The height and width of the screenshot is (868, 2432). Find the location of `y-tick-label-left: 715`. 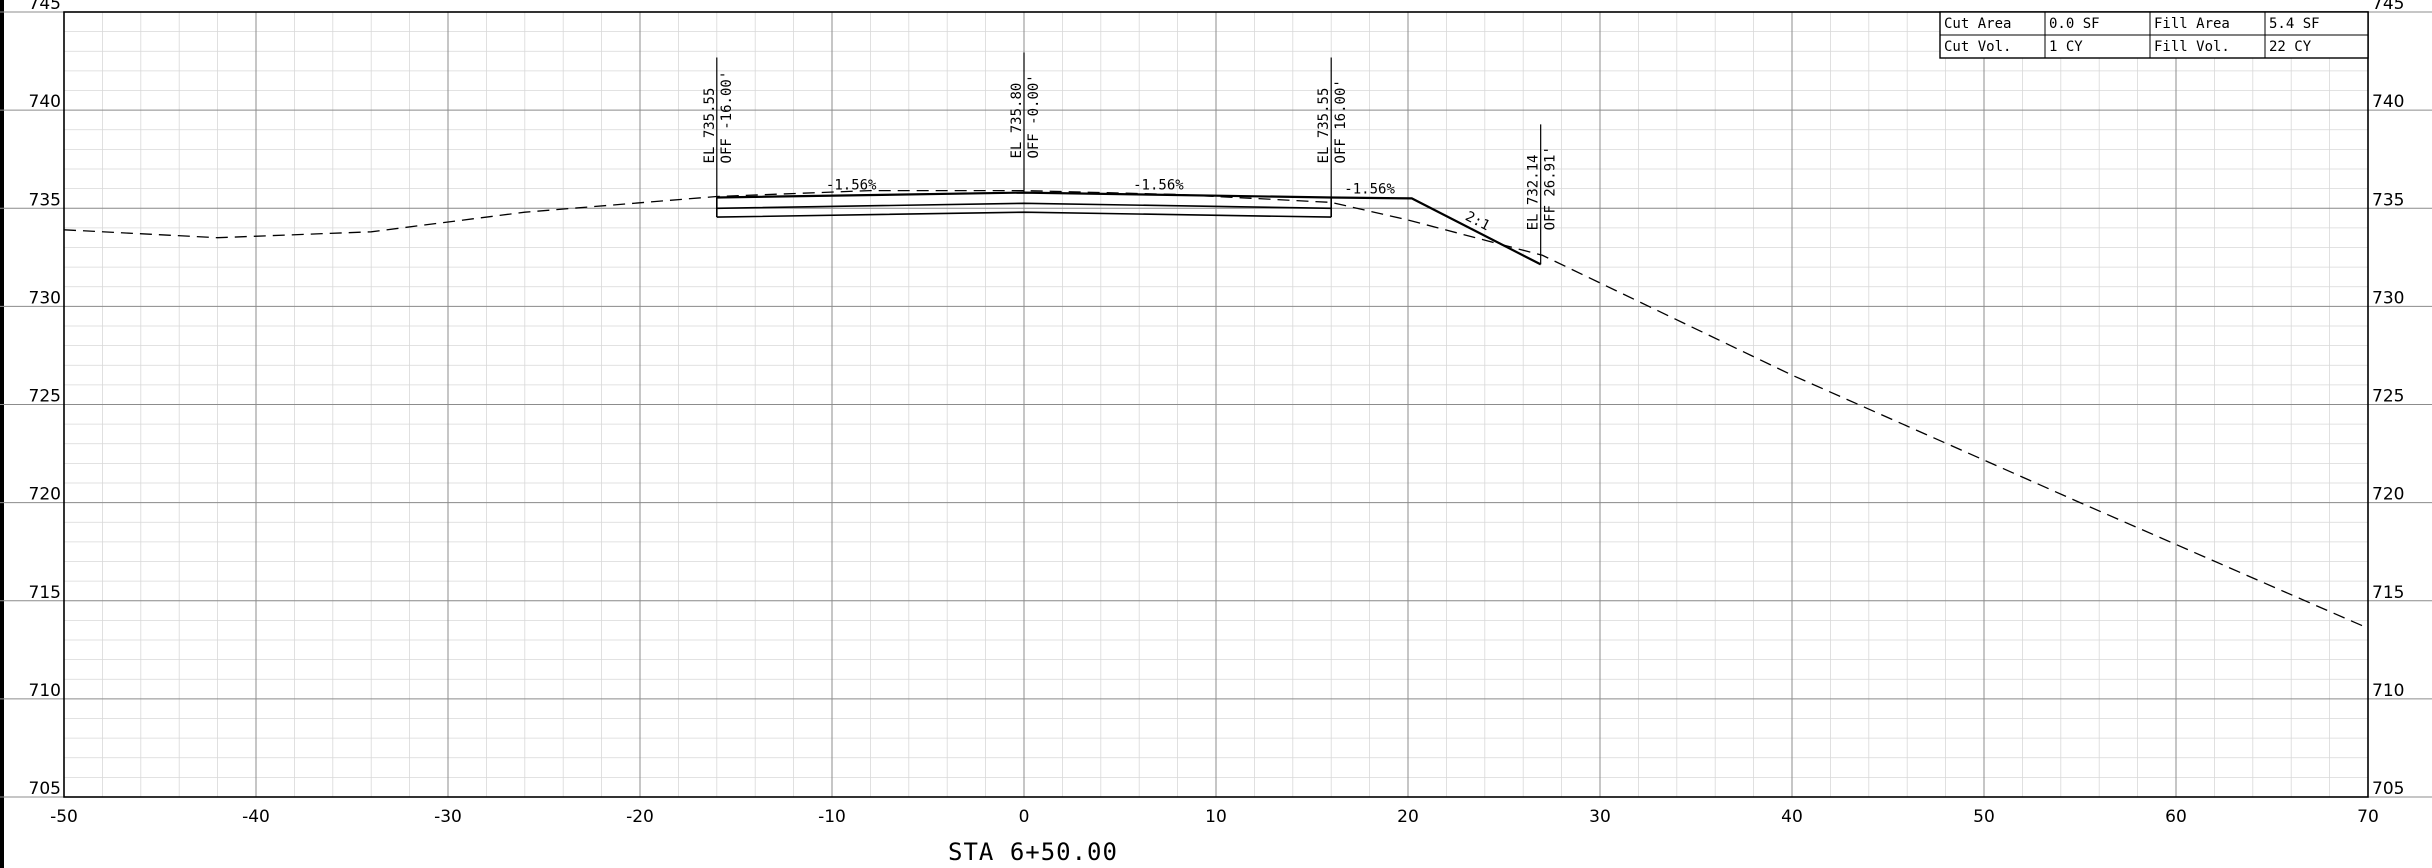

y-tick-label-left: 715 is located at coordinates (45, 593).